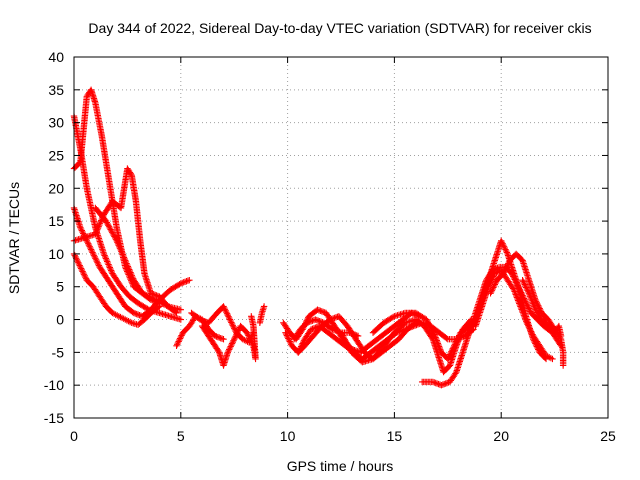 This screenshot has width=640, height=480. What do you see at coordinates (54, 385) in the screenshot?
I see `y-tick-label: -10` at bounding box center [54, 385].